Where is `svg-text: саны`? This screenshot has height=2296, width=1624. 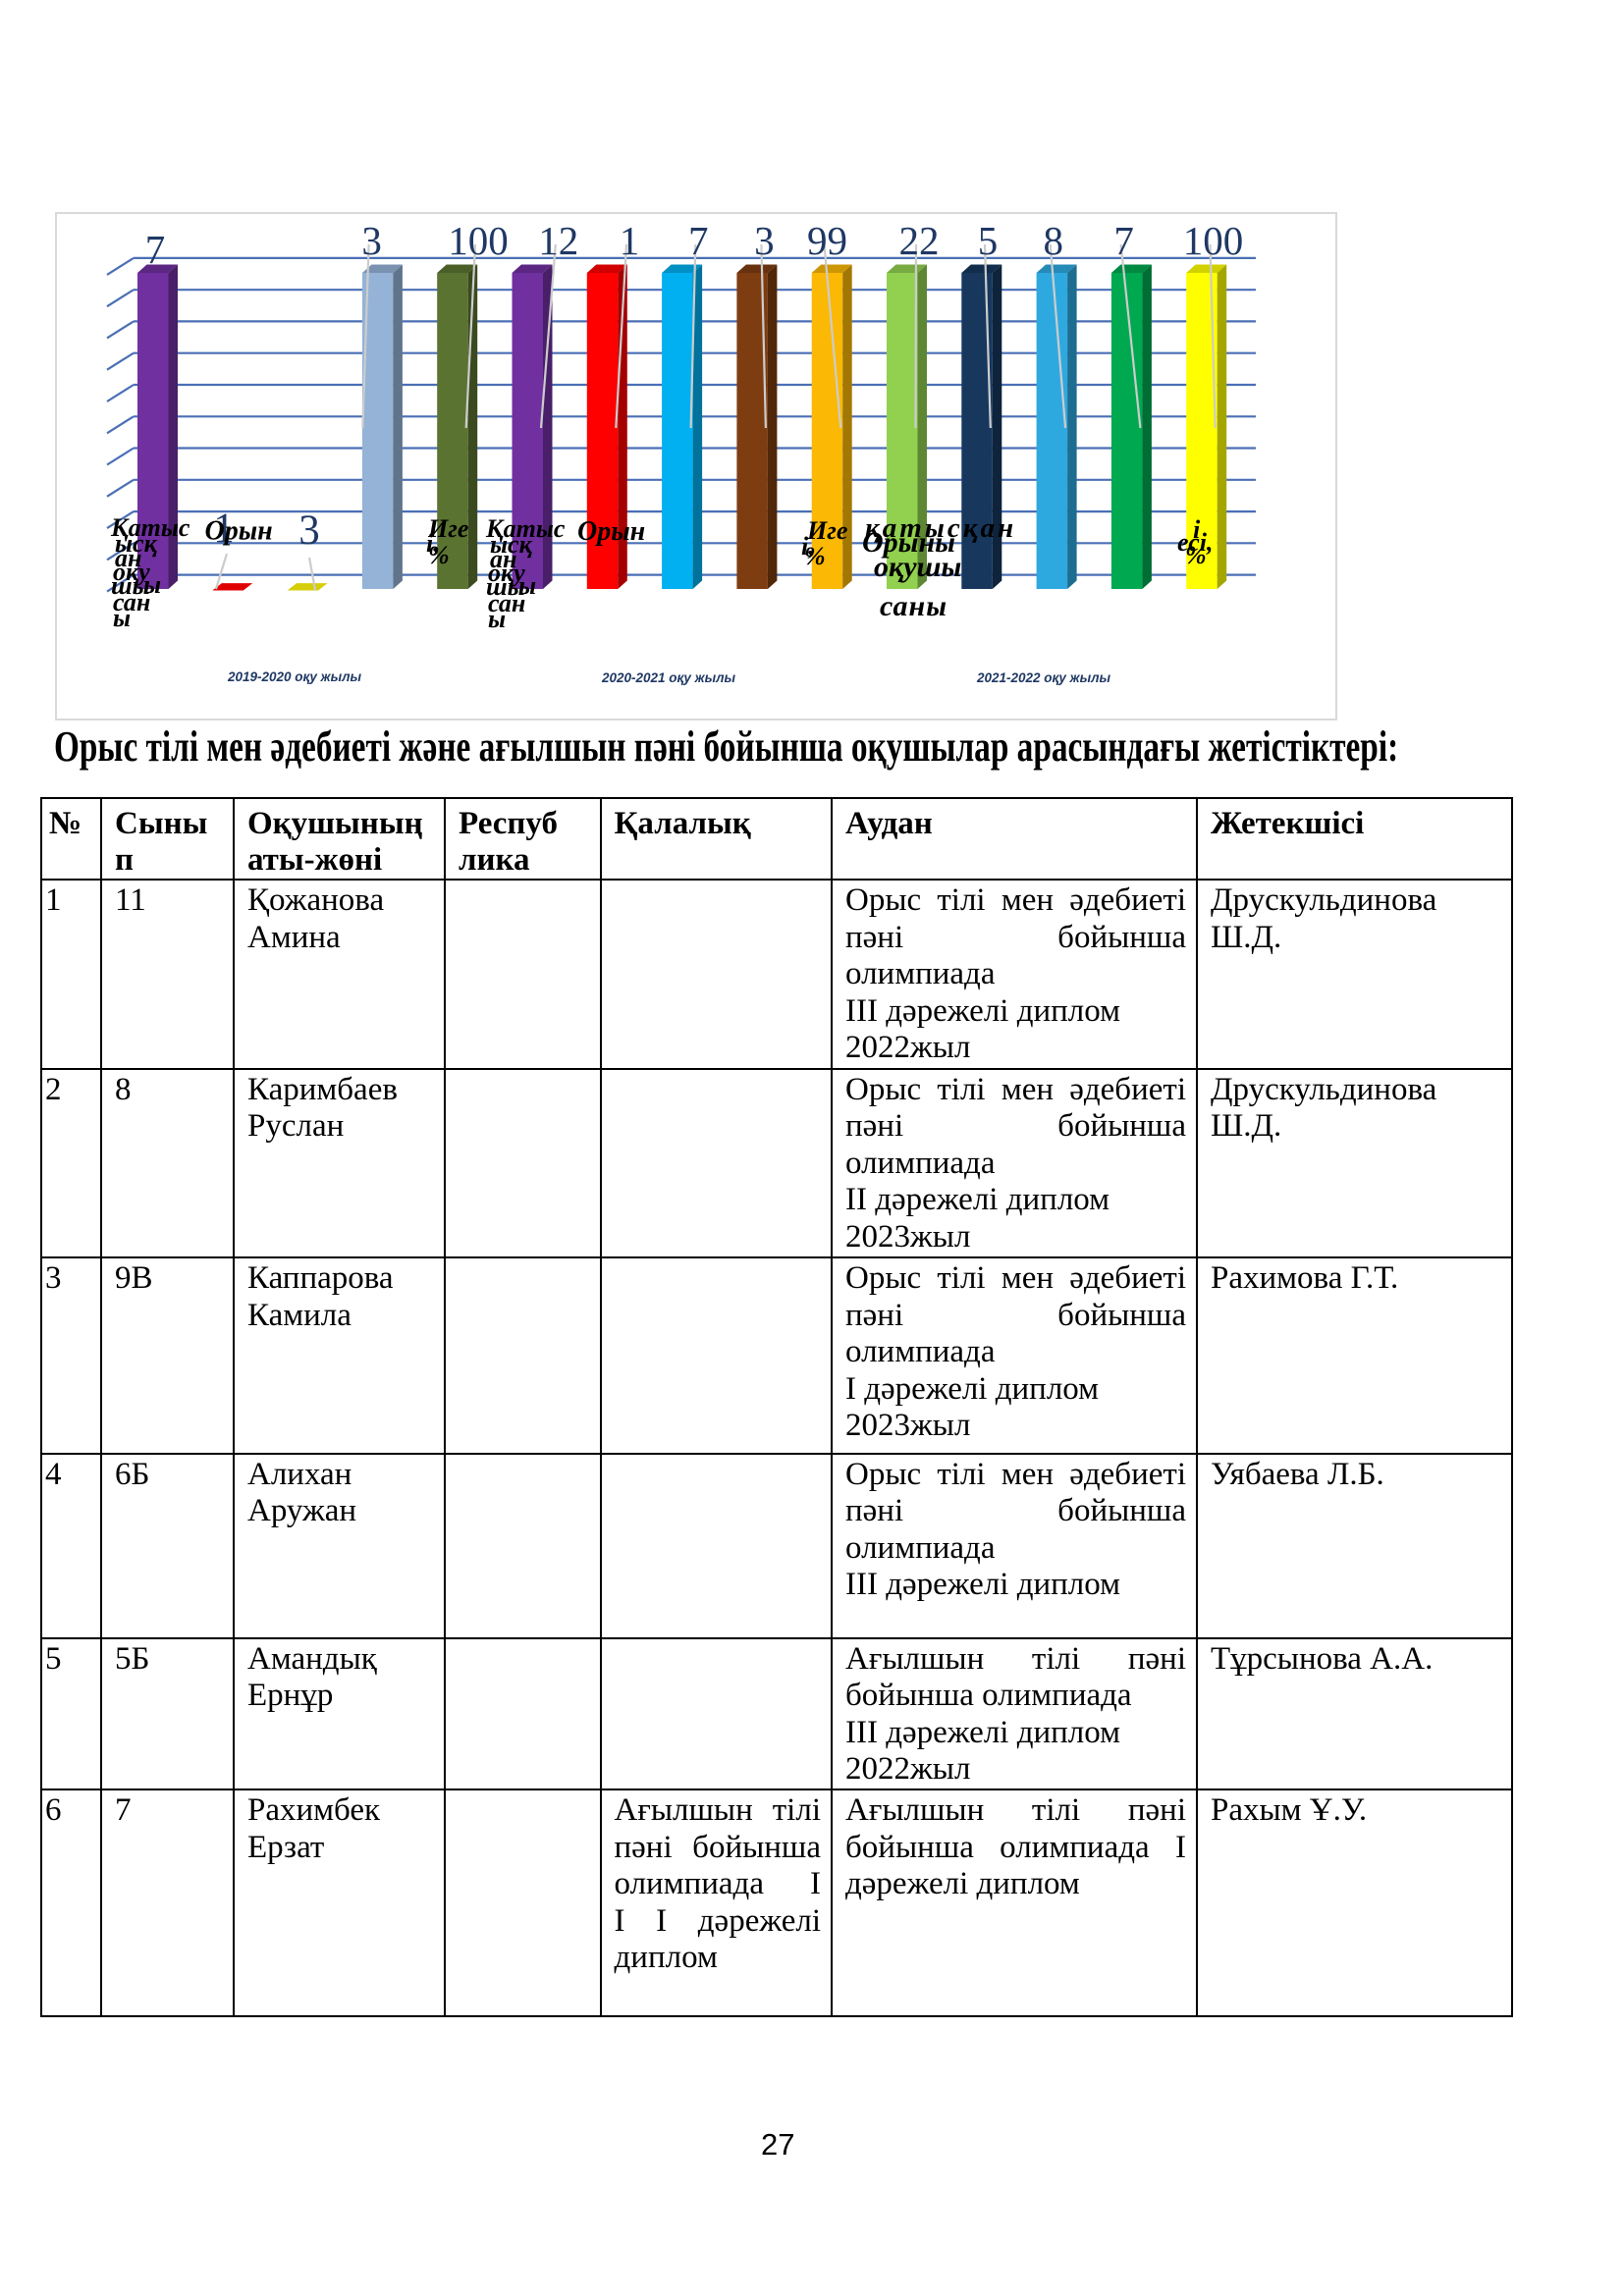 svg-text: саны is located at coordinates (913, 606).